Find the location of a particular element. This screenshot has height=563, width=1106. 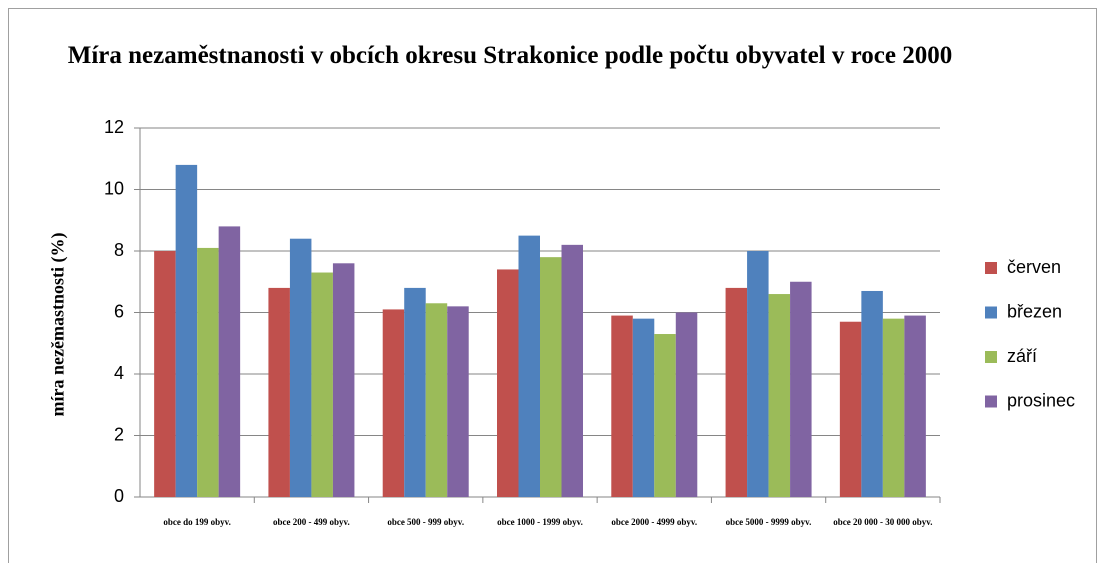

y-tick-label: 0 is located at coordinates (119, 496).